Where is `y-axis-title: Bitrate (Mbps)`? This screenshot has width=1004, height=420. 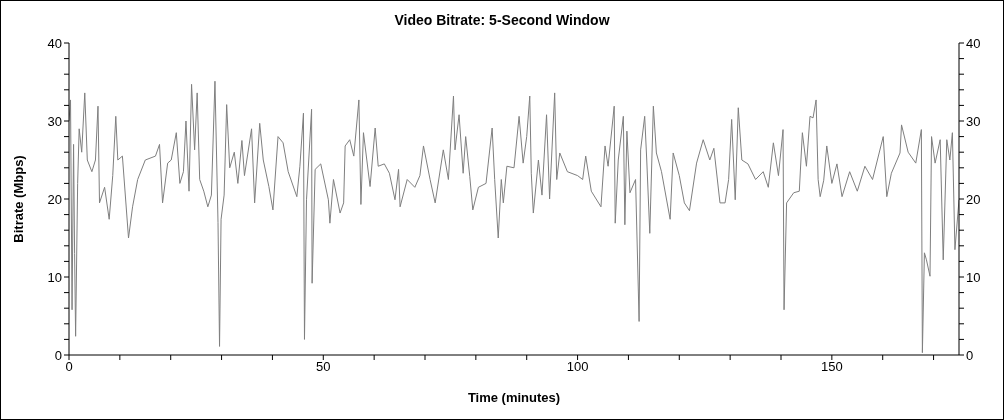
y-axis-title: Bitrate (Mbps) is located at coordinates (18, 199).